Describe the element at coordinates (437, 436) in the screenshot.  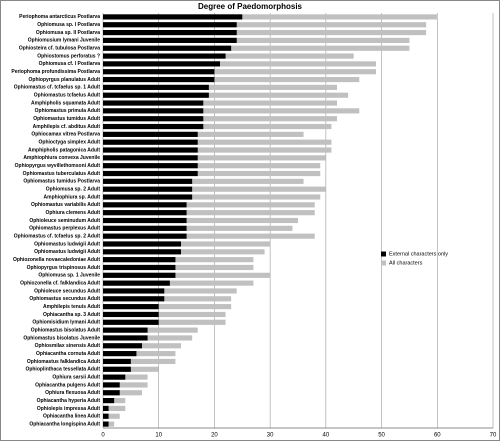
I see `x-tick-label: 60` at that location.